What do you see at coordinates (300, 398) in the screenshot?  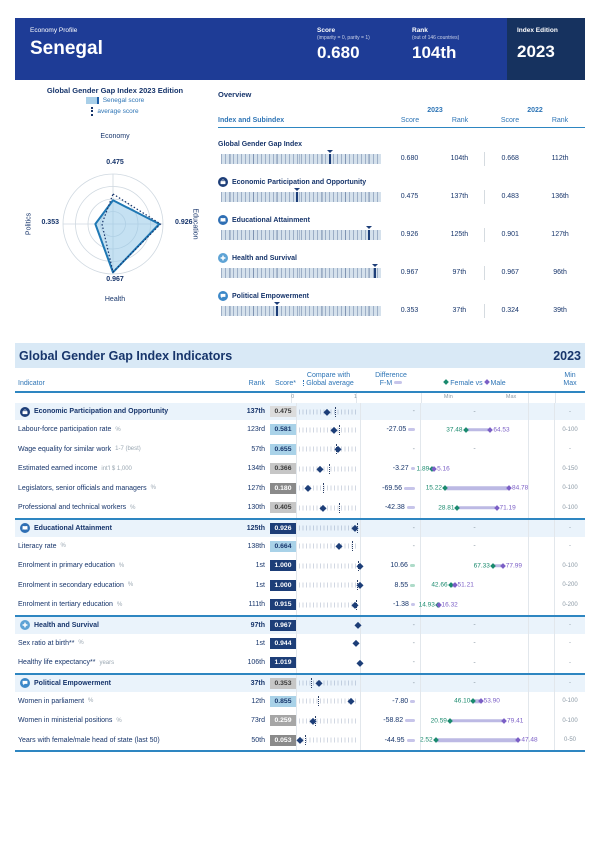 I see `scale-labels-row: 0 1 Min Max` at bounding box center [300, 398].